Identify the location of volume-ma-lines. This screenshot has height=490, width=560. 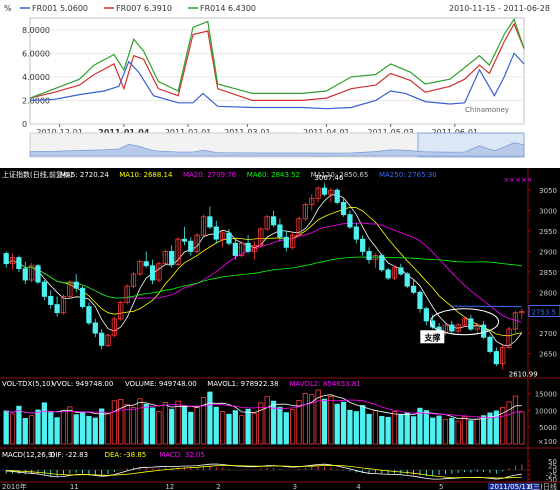
(264, 407).